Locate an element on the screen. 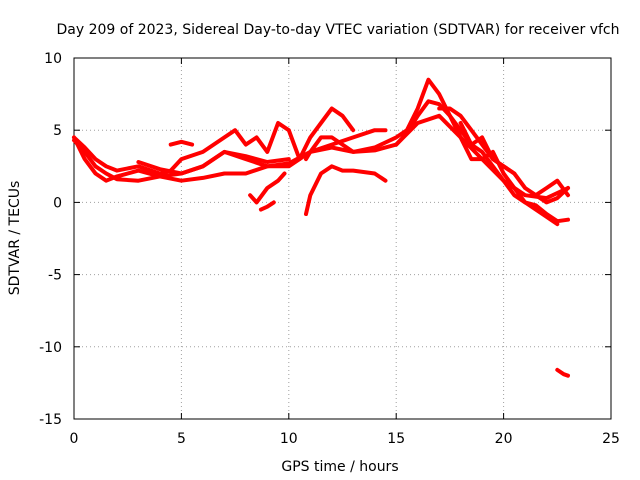 This screenshot has height=480, width=640. x-tick-label: 0 is located at coordinates (74, 439).